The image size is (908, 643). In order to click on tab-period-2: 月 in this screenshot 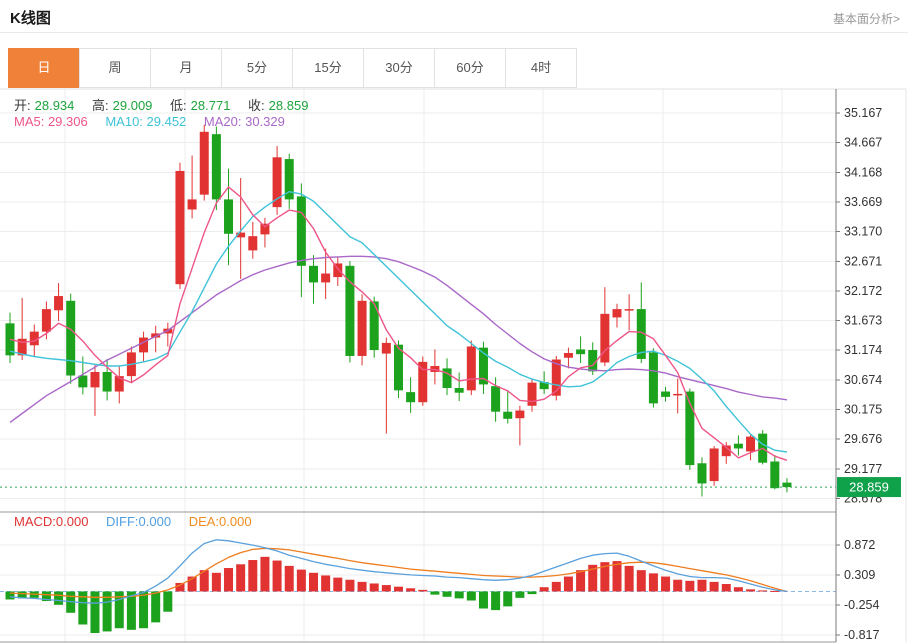, I will do `click(186, 68)`.